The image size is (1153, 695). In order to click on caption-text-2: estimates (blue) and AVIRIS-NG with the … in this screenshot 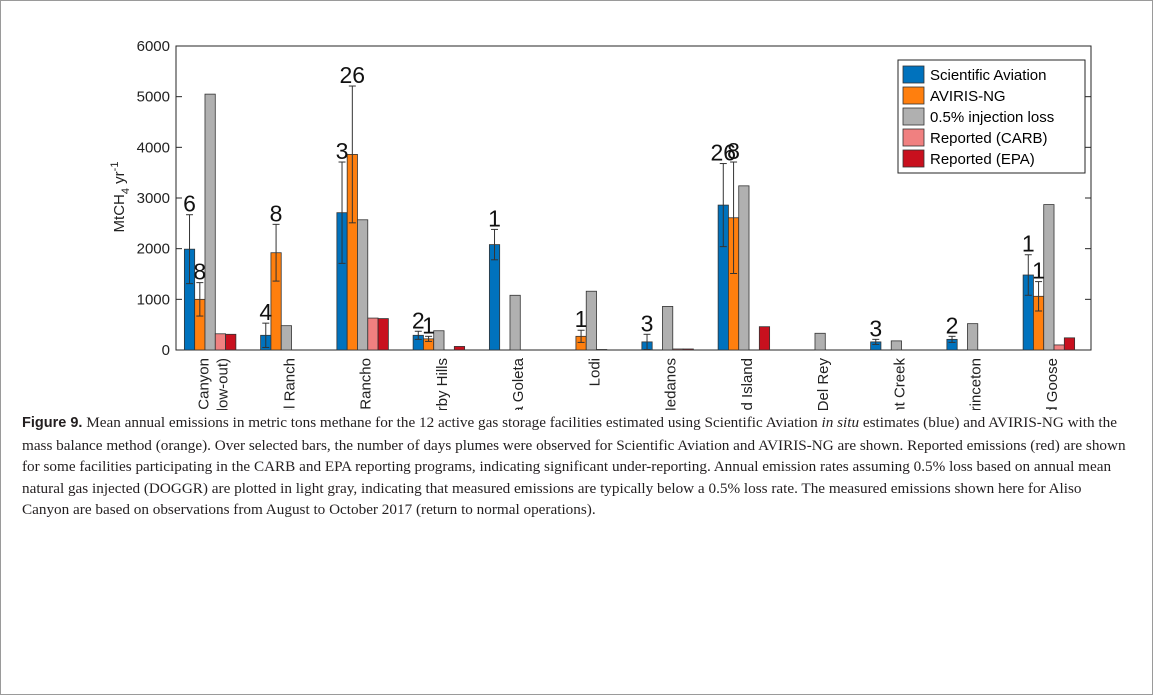, I will do `click(574, 466)`.